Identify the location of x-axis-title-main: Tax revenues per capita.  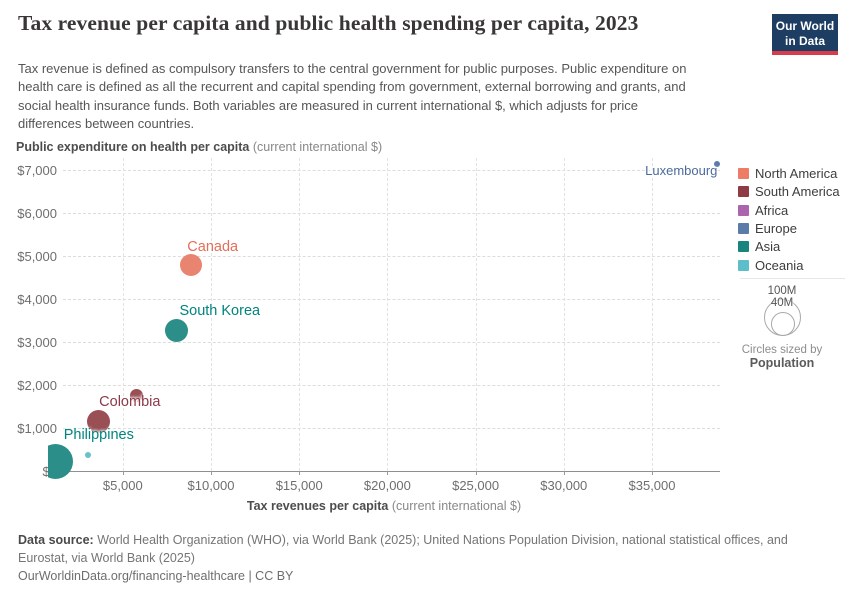
(317, 506).